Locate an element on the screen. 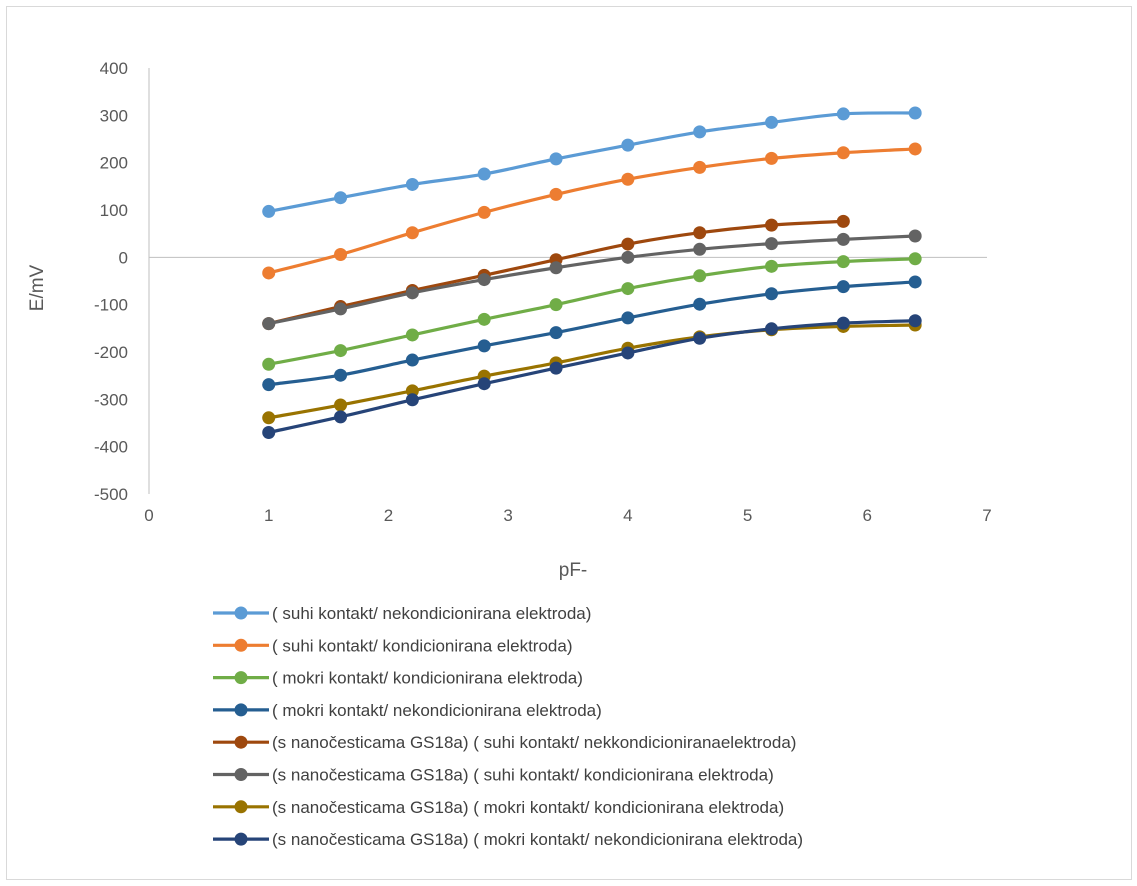  x-tick-label: 5 is located at coordinates (747, 515).